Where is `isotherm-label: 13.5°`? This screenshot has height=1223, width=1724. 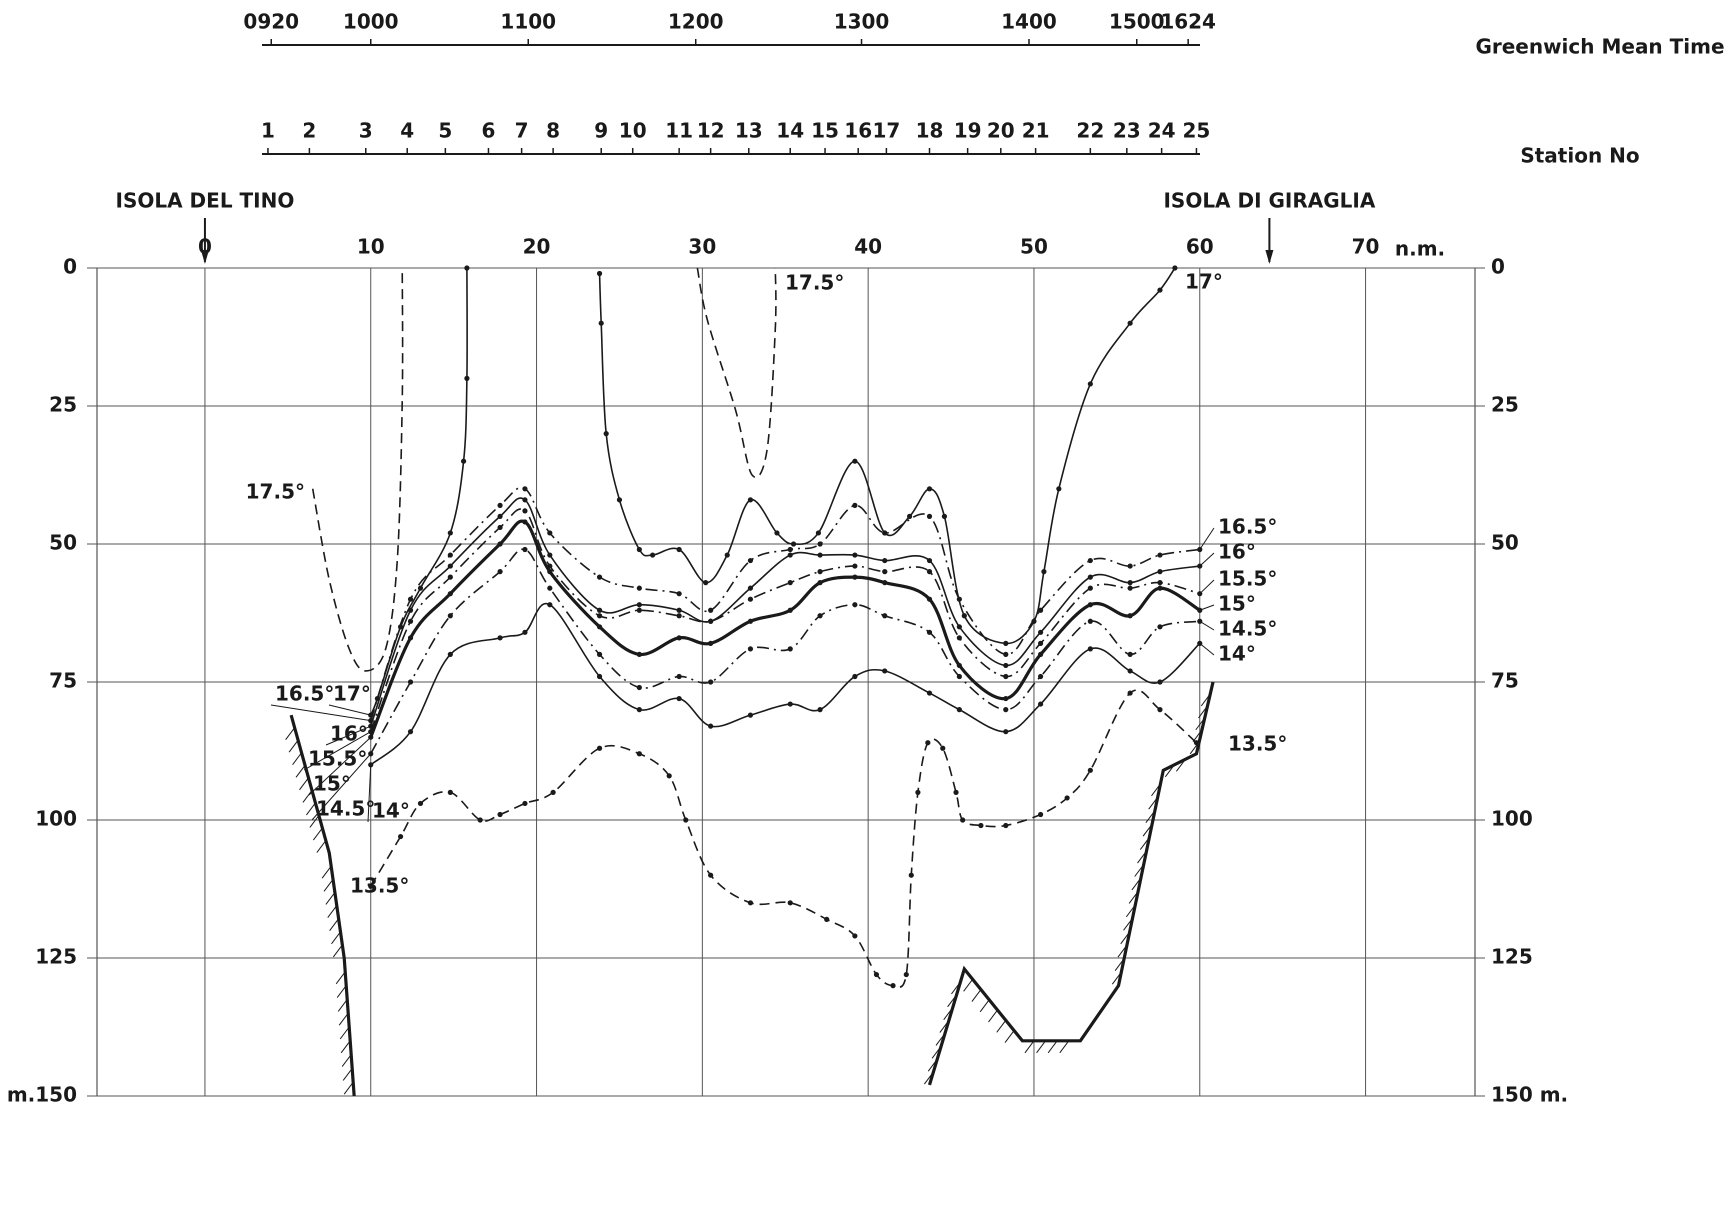
isotherm-label: 13.5° is located at coordinates (379, 886).